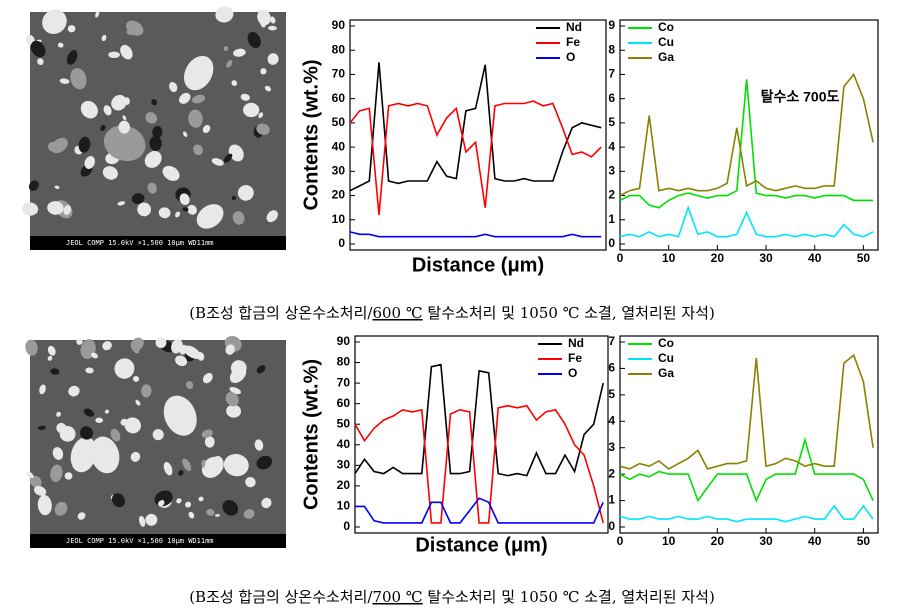 This screenshot has height=616, width=904. What do you see at coordinates (576, 343) in the screenshot?
I see `legend-label: Nd` at bounding box center [576, 343].